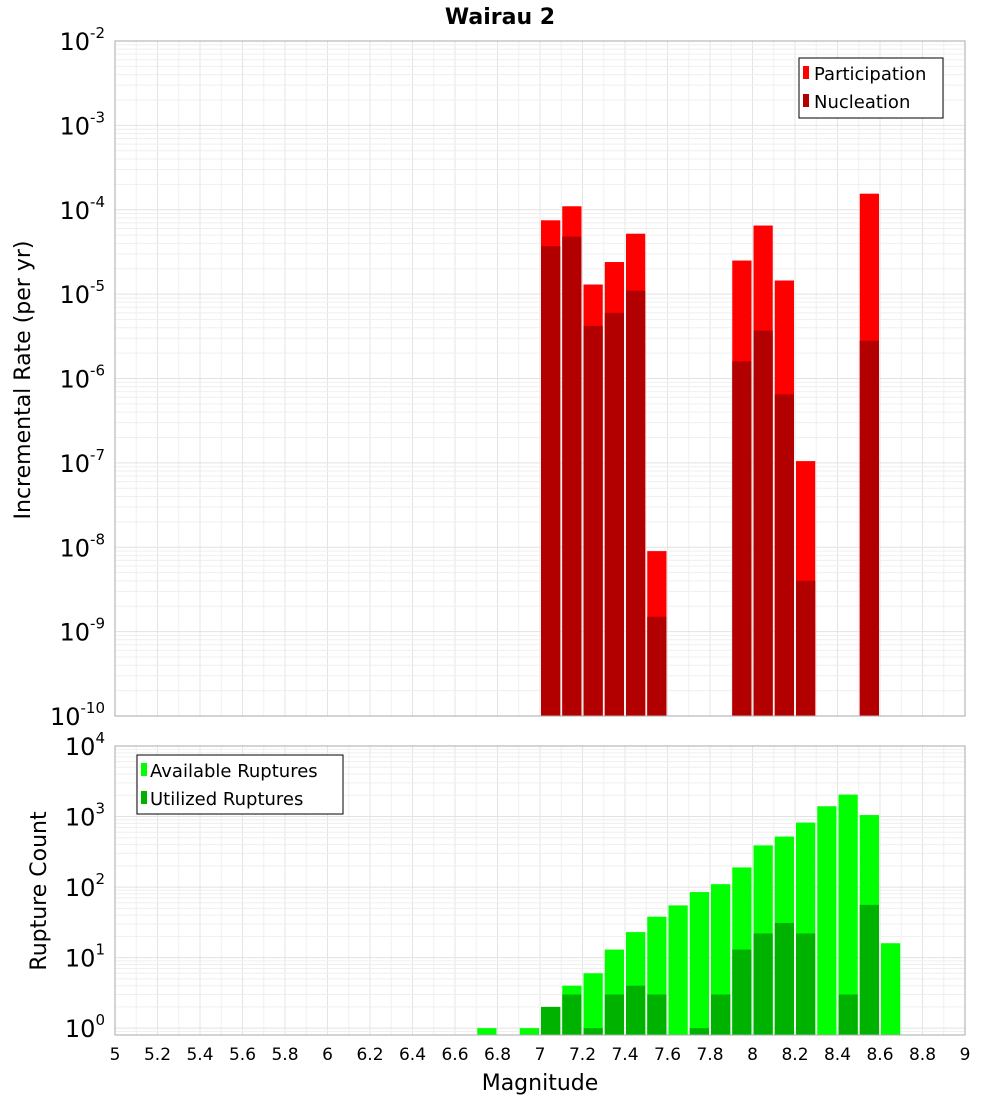 This screenshot has height=1100, width=1000. Describe the element at coordinates (85, 816) in the screenshot. I see `count-ytick-label: 10³` at that location.